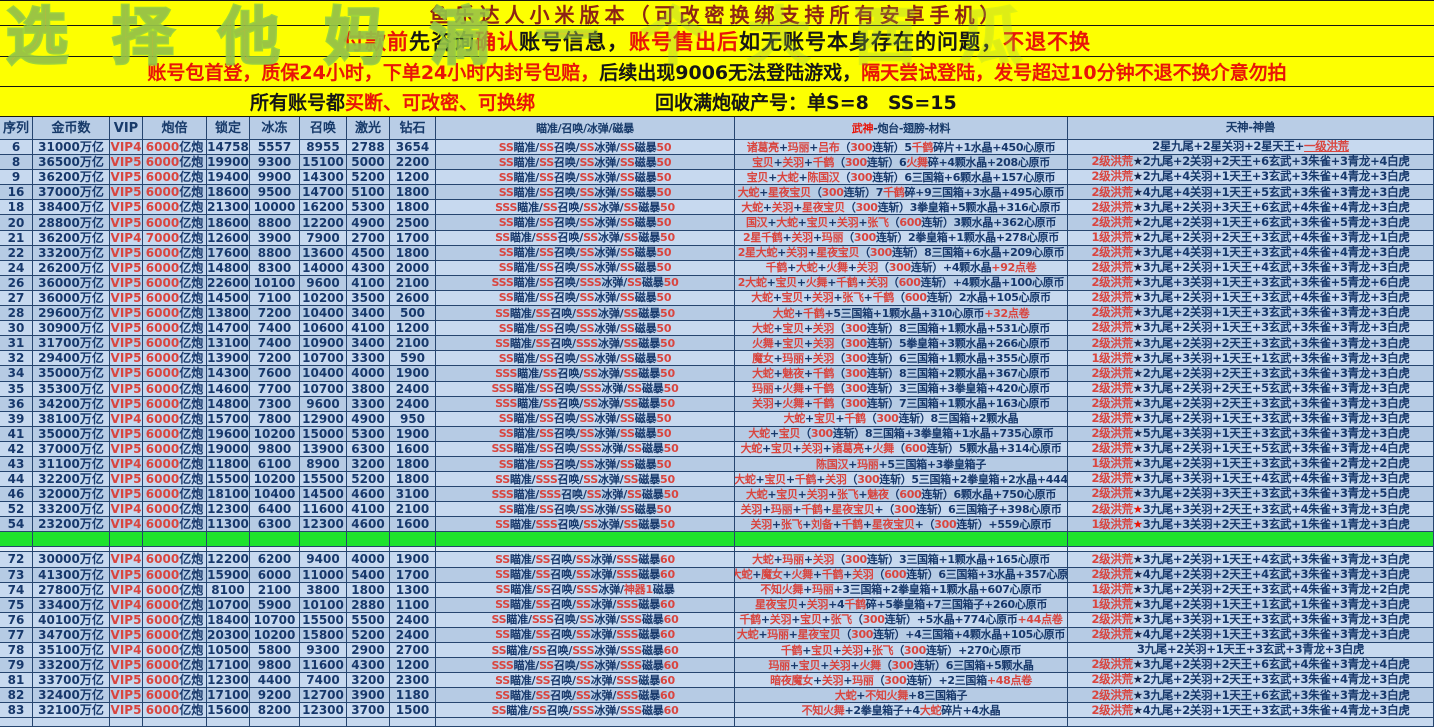  Describe the element at coordinates (901, 177) in the screenshot. I see `cell-wushen: 宝贝 + 大蛇 + 陈国汉（300 连斩）6三国箱+6颗水晶+157心原币` at that location.